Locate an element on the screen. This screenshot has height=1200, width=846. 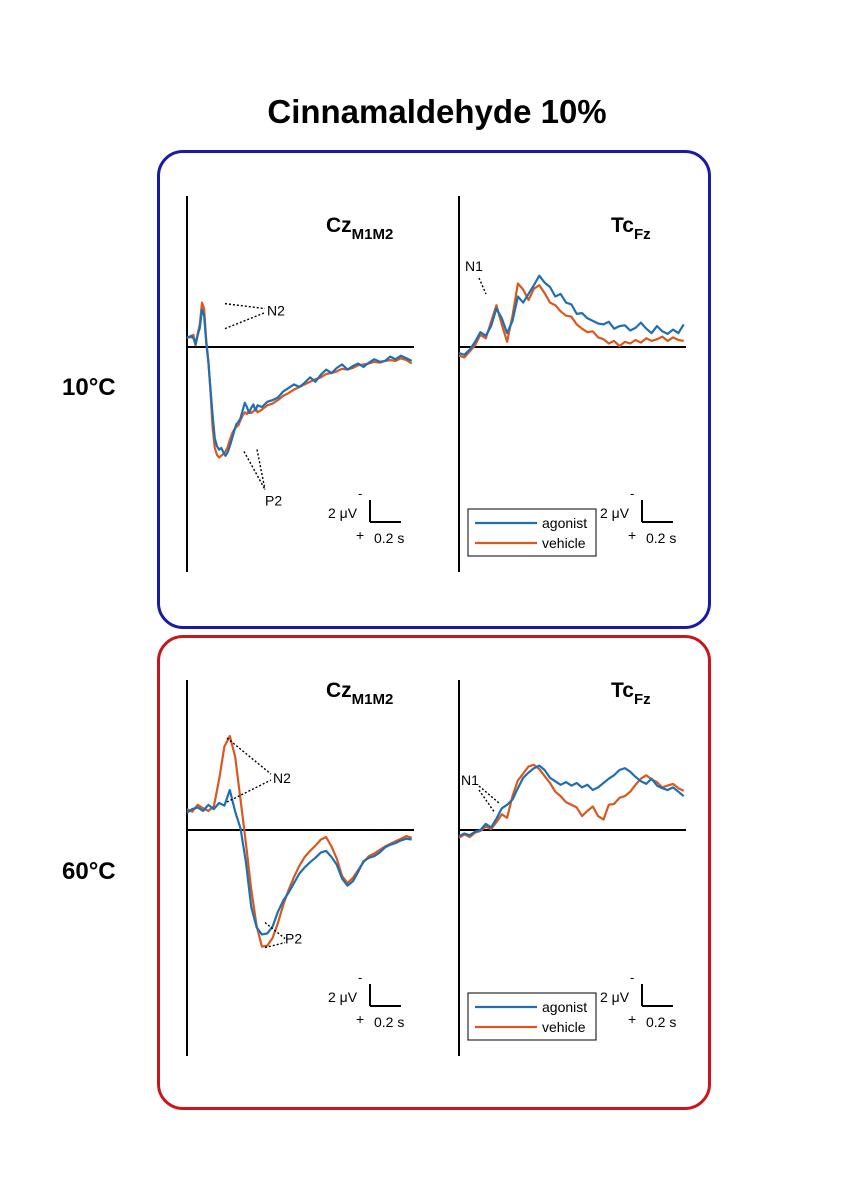
figure-title: Cinnamaldehyde 10% is located at coordinates (437, 111).